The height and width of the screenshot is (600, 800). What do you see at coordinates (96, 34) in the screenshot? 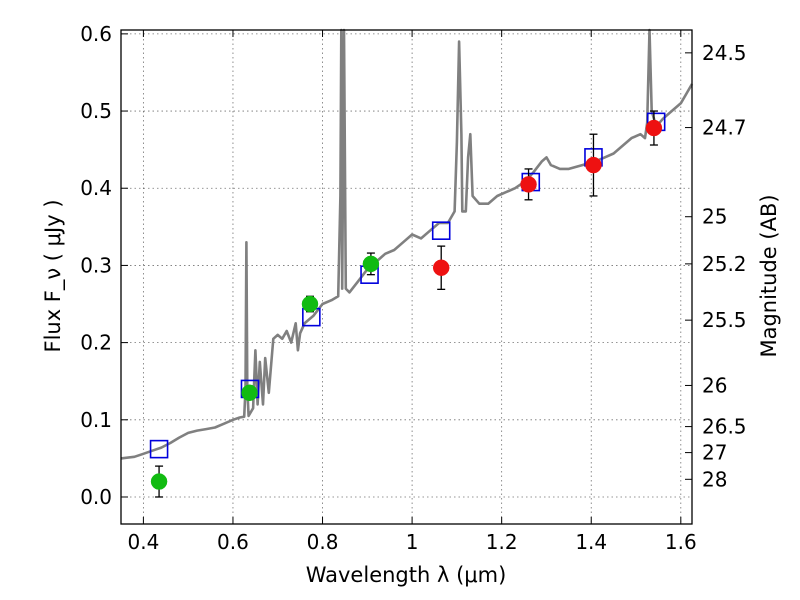
I see `y-tick-label: 0.6` at bounding box center [96, 34].